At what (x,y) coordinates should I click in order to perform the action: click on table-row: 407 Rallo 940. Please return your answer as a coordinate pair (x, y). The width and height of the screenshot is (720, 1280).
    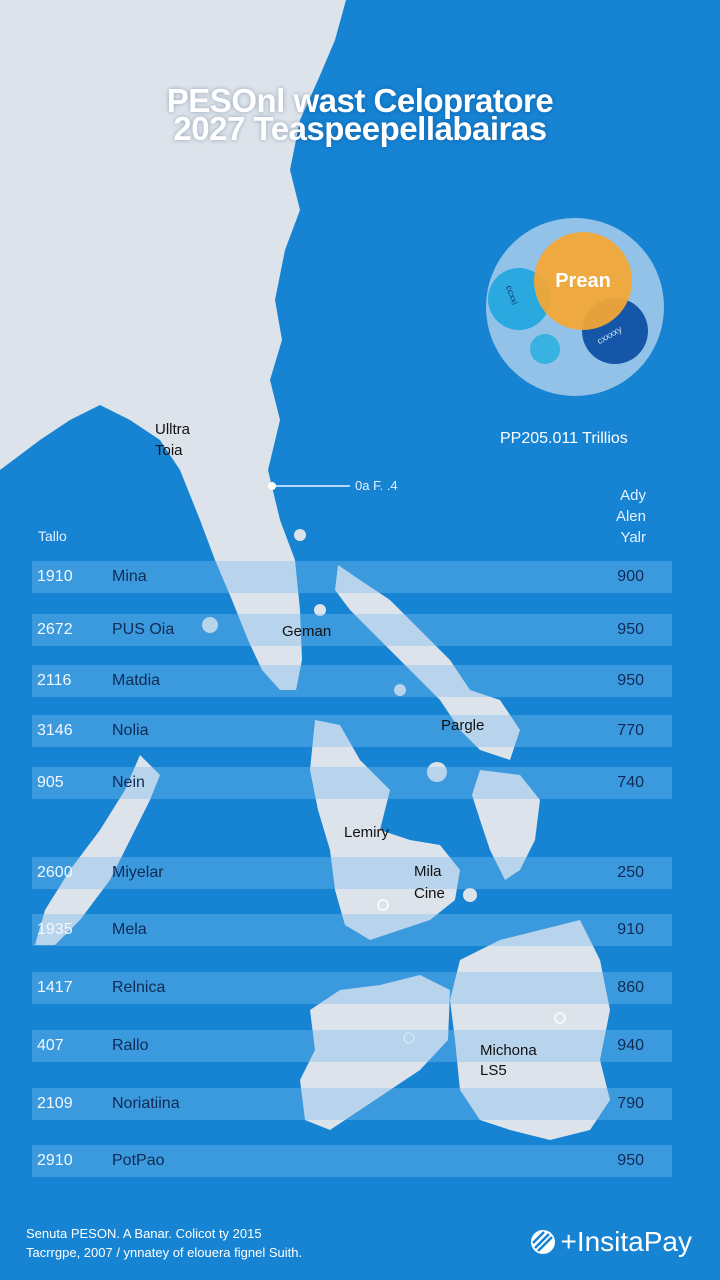
    Looking at the image, I should click on (352, 1046).